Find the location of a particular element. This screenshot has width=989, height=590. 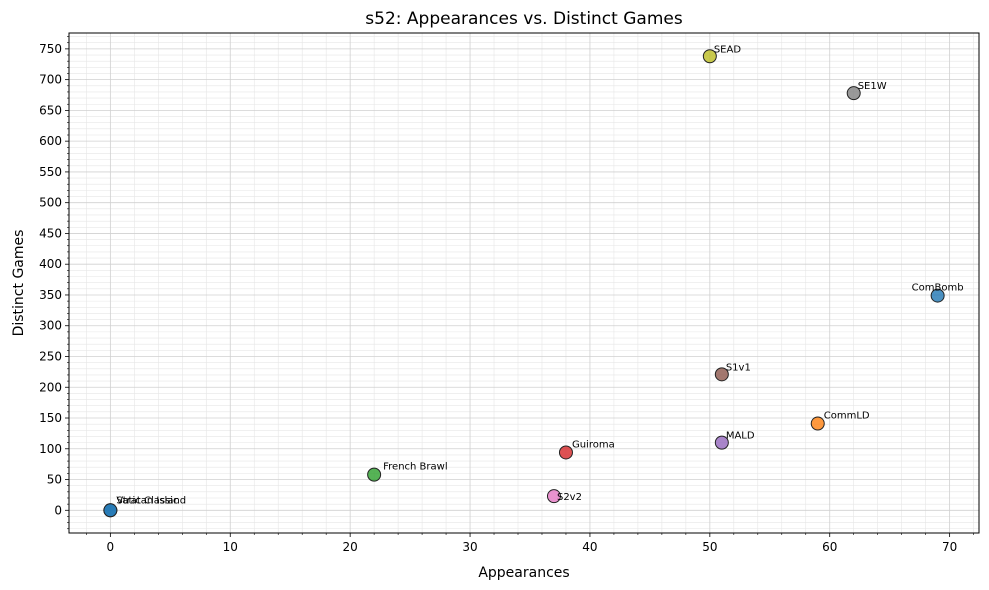

x-tick-label: 50 is located at coordinates (709, 547).